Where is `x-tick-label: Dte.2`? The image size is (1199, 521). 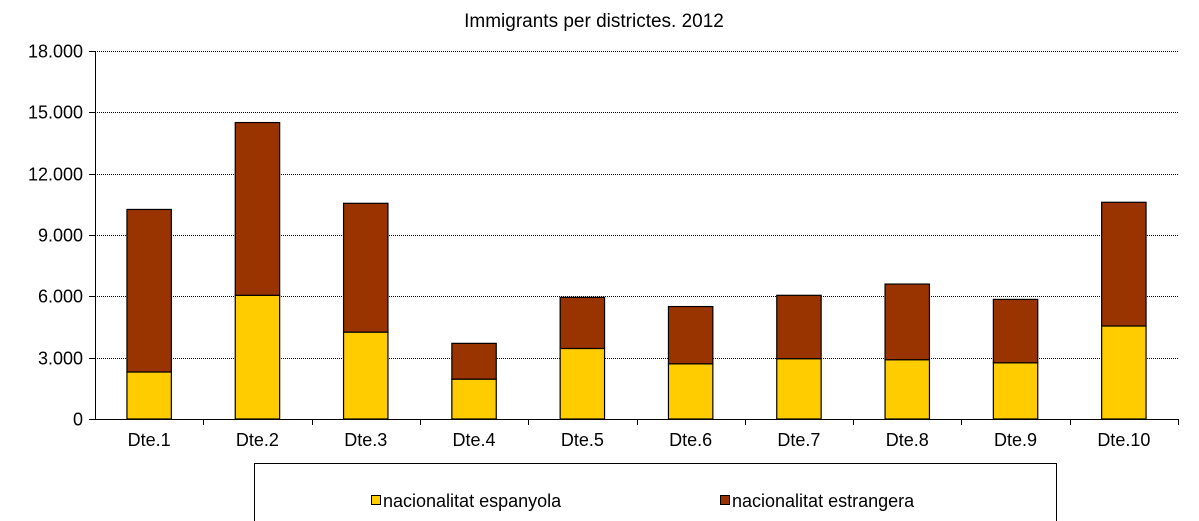
x-tick-label: Dte.2 is located at coordinates (257, 440).